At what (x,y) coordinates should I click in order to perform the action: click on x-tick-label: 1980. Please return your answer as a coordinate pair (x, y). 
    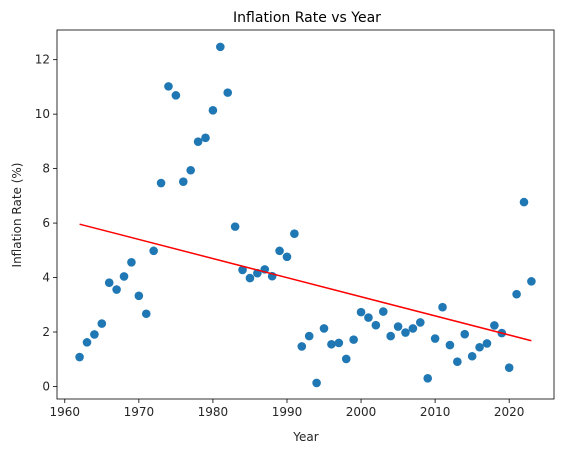
    Looking at the image, I should click on (213, 412).